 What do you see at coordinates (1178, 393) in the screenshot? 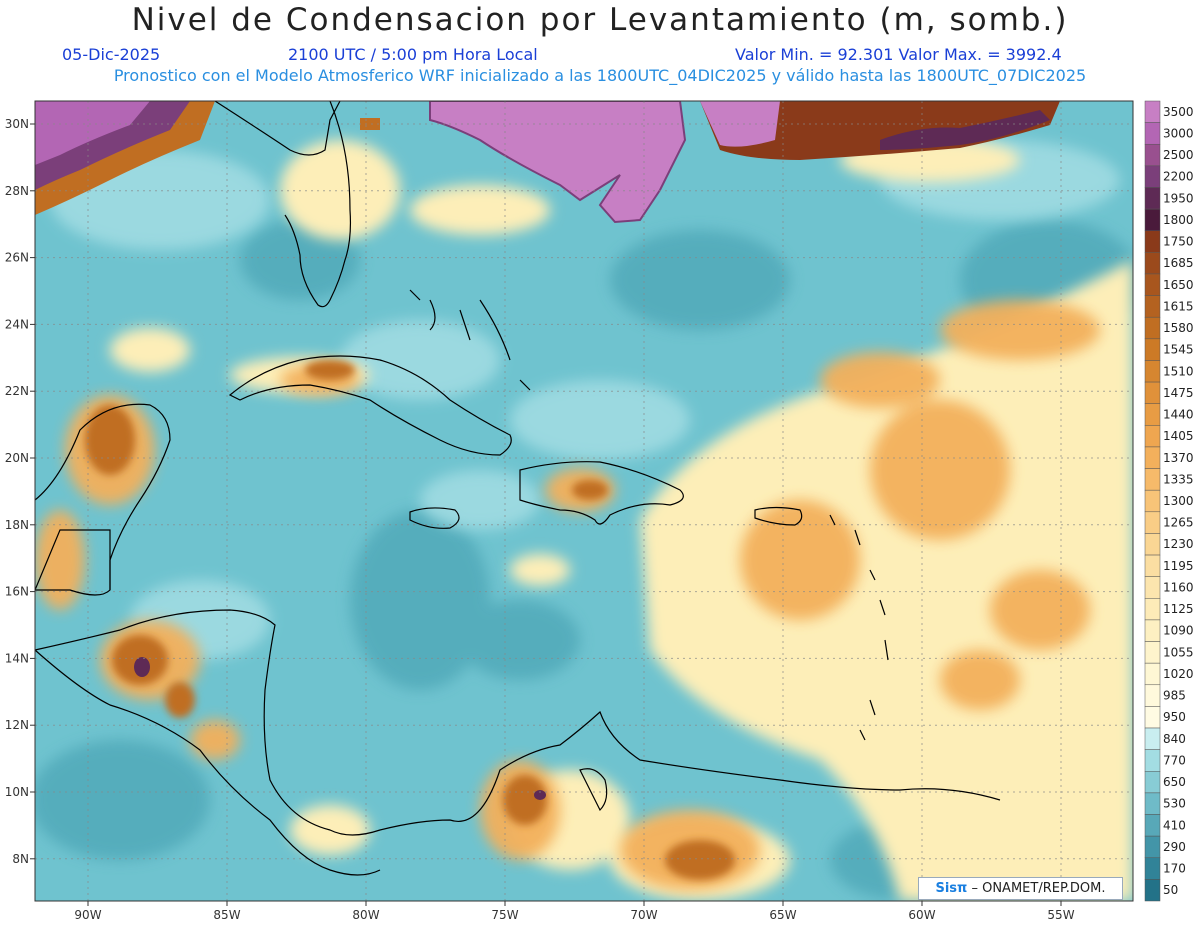
I see `legend-label: 1475` at bounding box center [1178, 393].